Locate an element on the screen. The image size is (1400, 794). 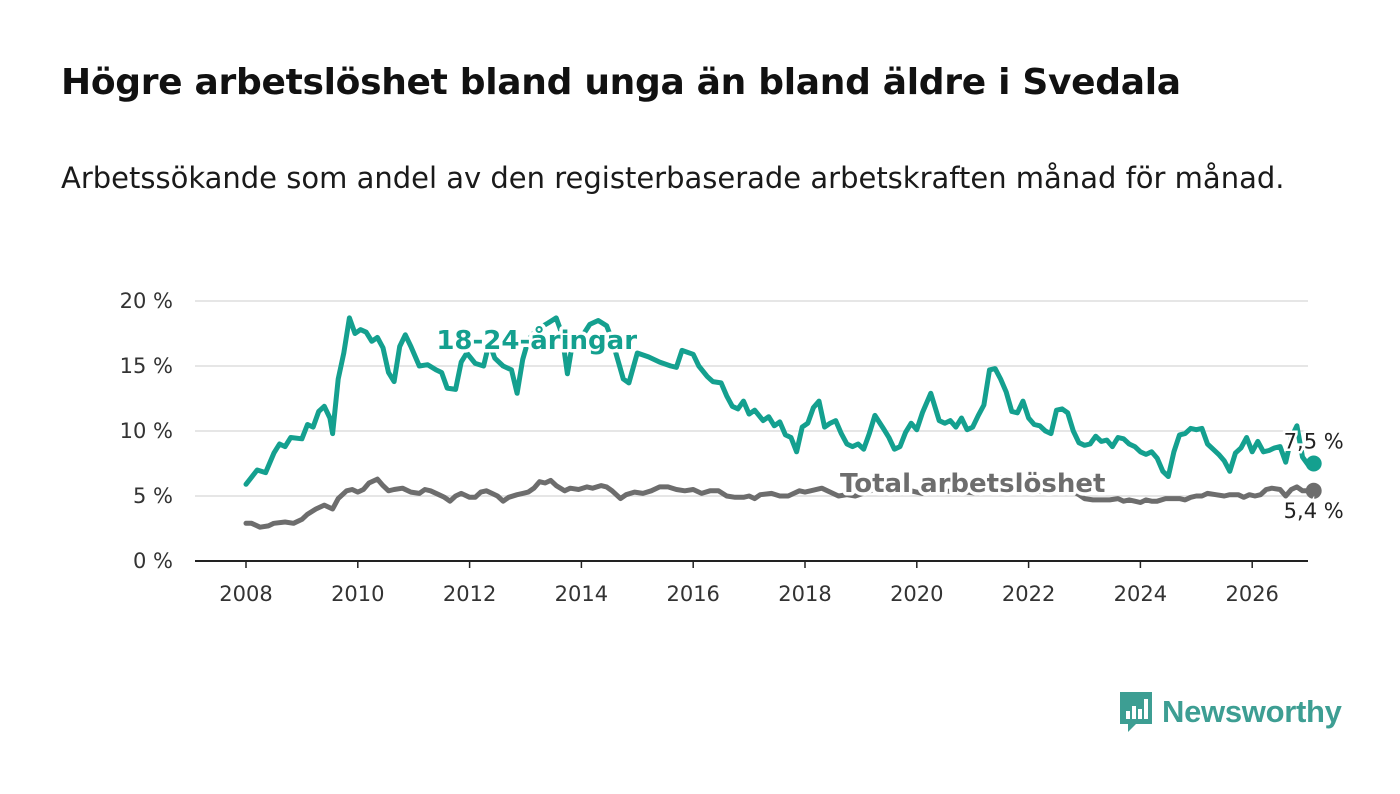
y-tick-label: 20 % is located at coordinates (146, 301).